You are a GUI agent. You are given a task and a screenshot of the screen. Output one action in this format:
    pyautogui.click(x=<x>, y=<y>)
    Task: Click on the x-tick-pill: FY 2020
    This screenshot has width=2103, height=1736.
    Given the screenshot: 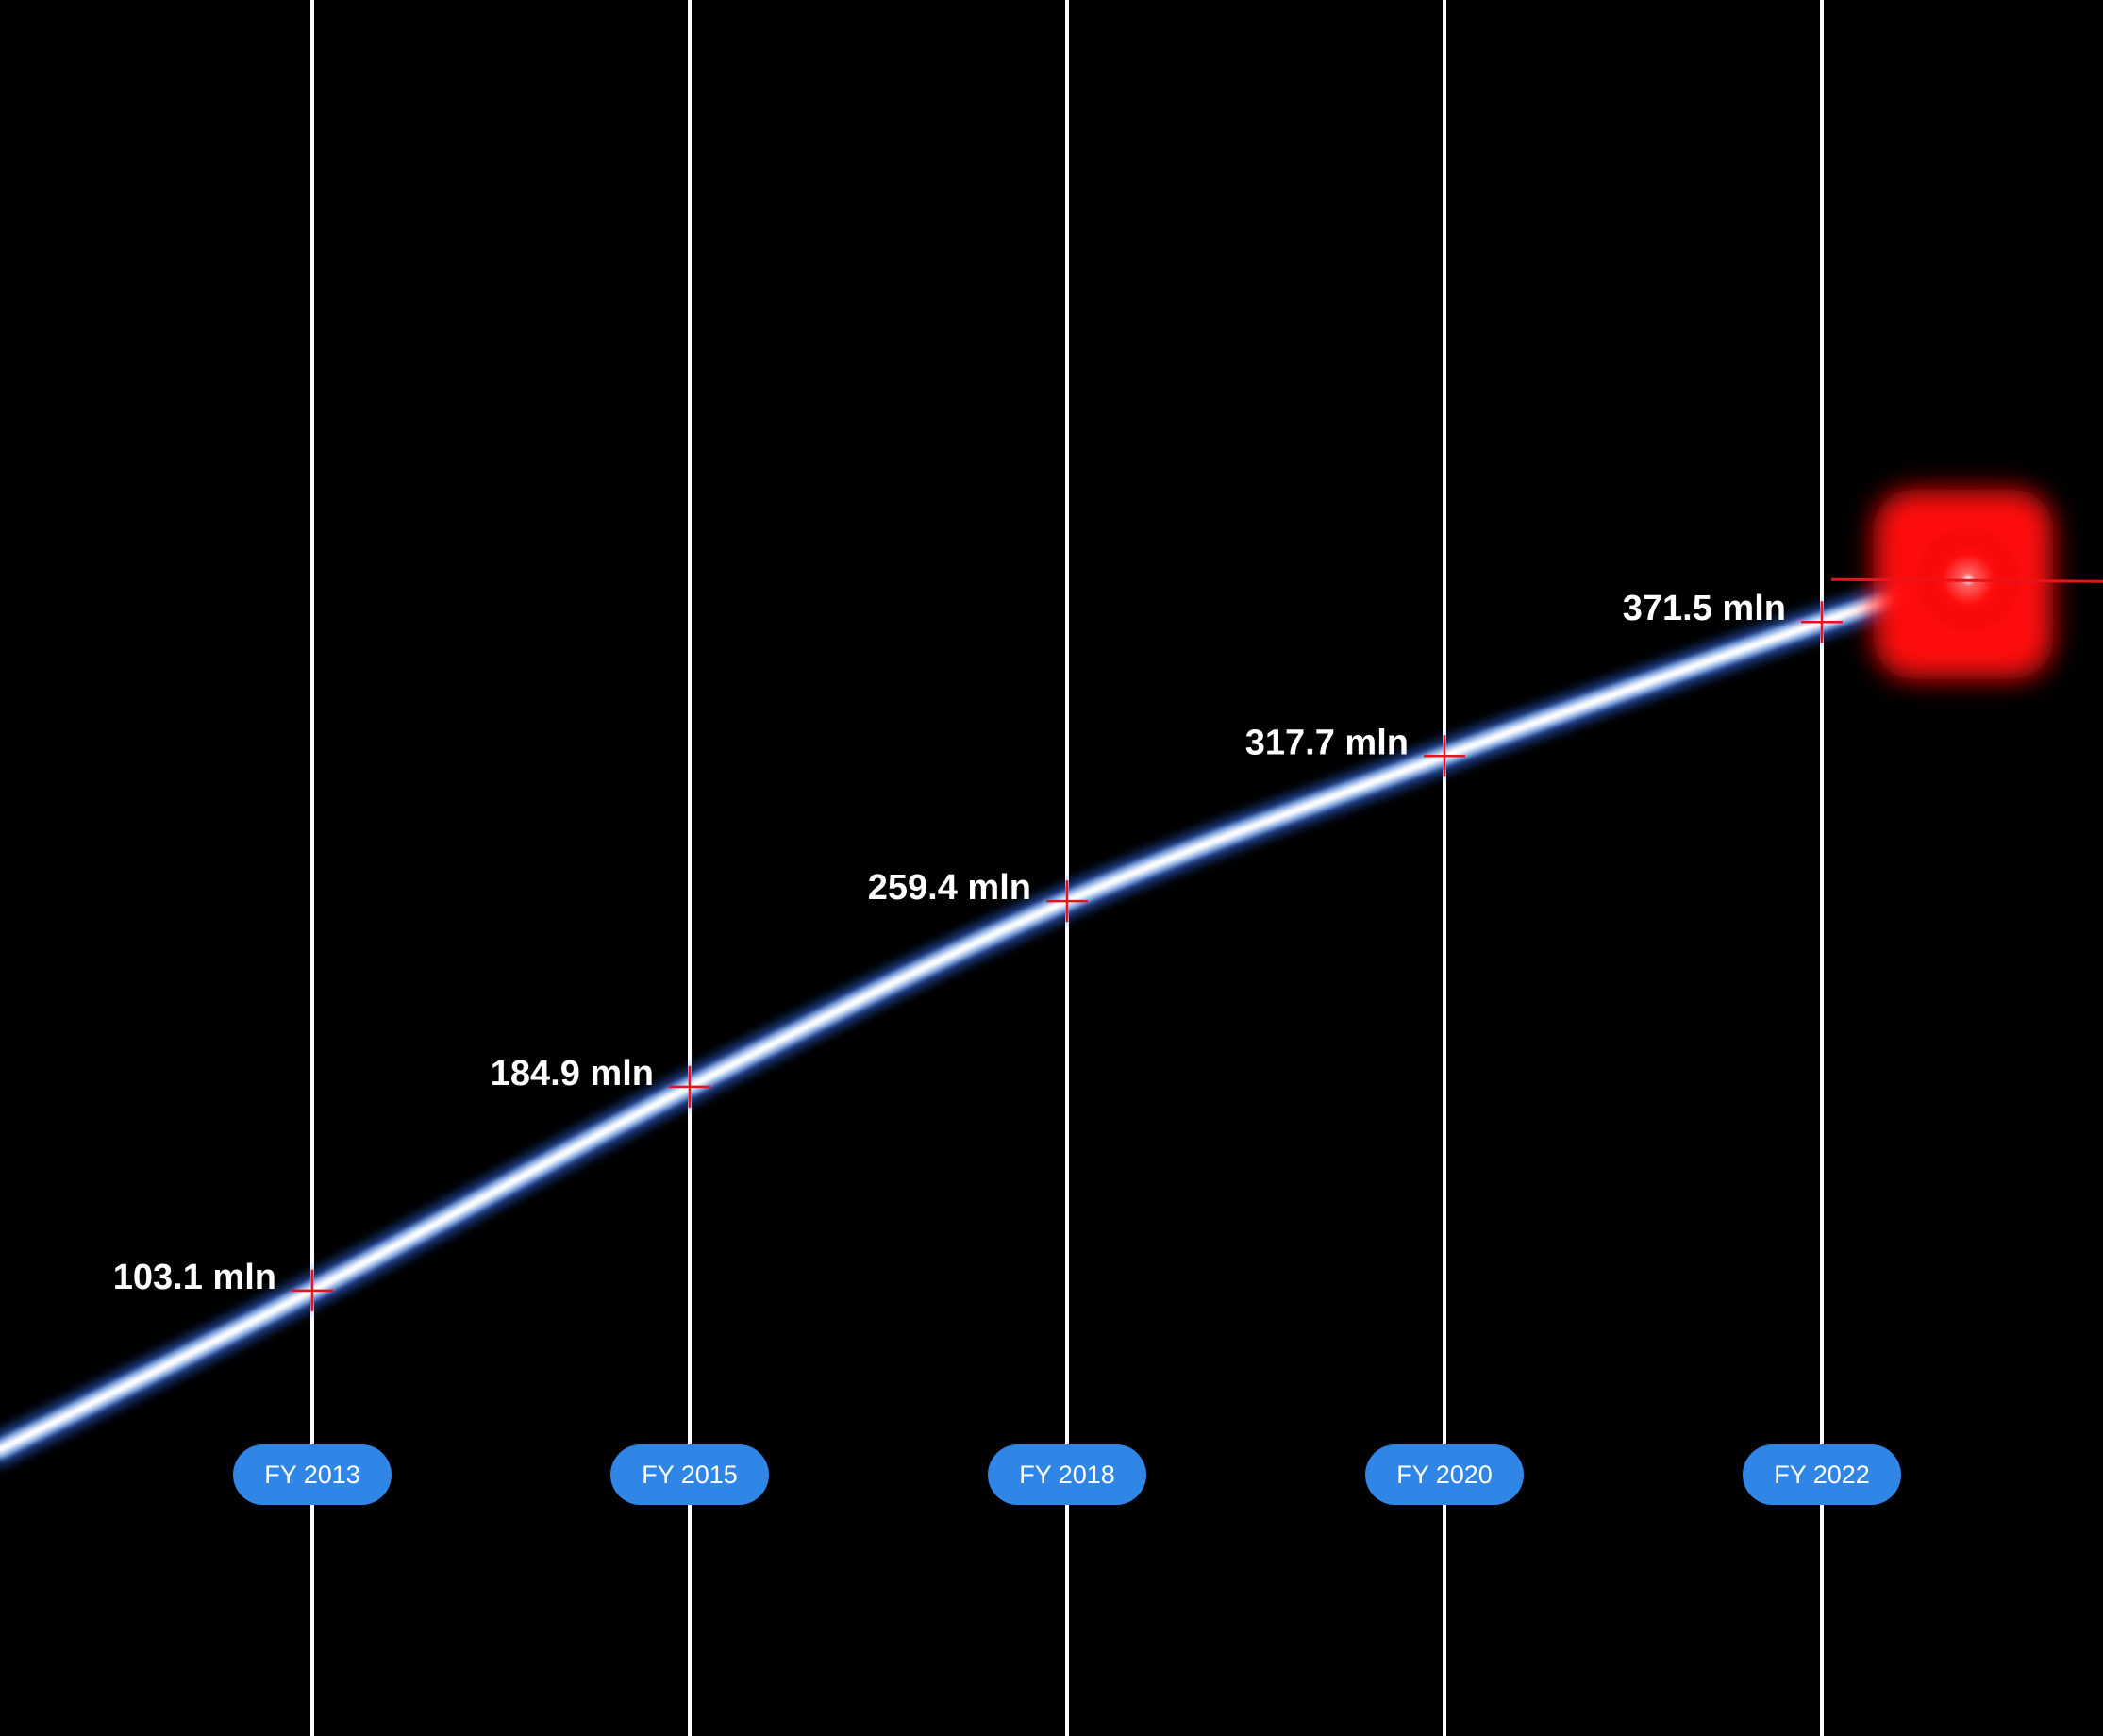 What is the action you would take?
    pyautogui.click(x=1445, y=1474)
    